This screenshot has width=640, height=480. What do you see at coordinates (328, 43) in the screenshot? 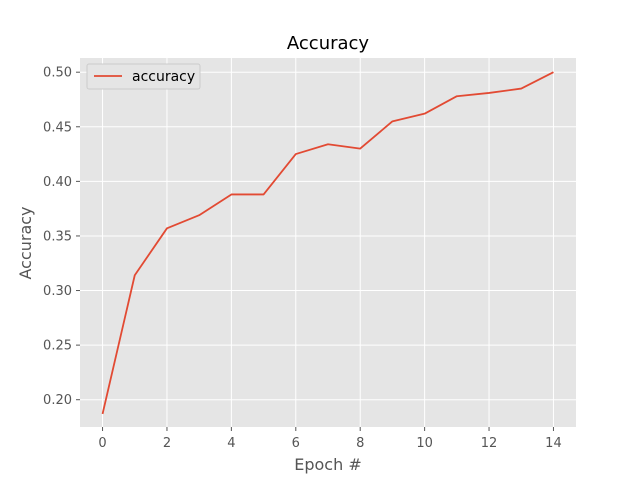
I see `chart-title: Accuracy` at bounding box center [328, 43].